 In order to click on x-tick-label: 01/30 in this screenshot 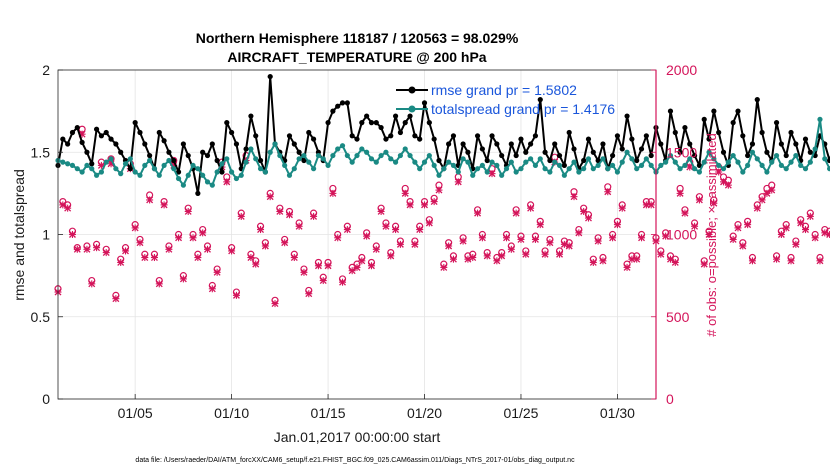, I will do `click(617, 413)`.